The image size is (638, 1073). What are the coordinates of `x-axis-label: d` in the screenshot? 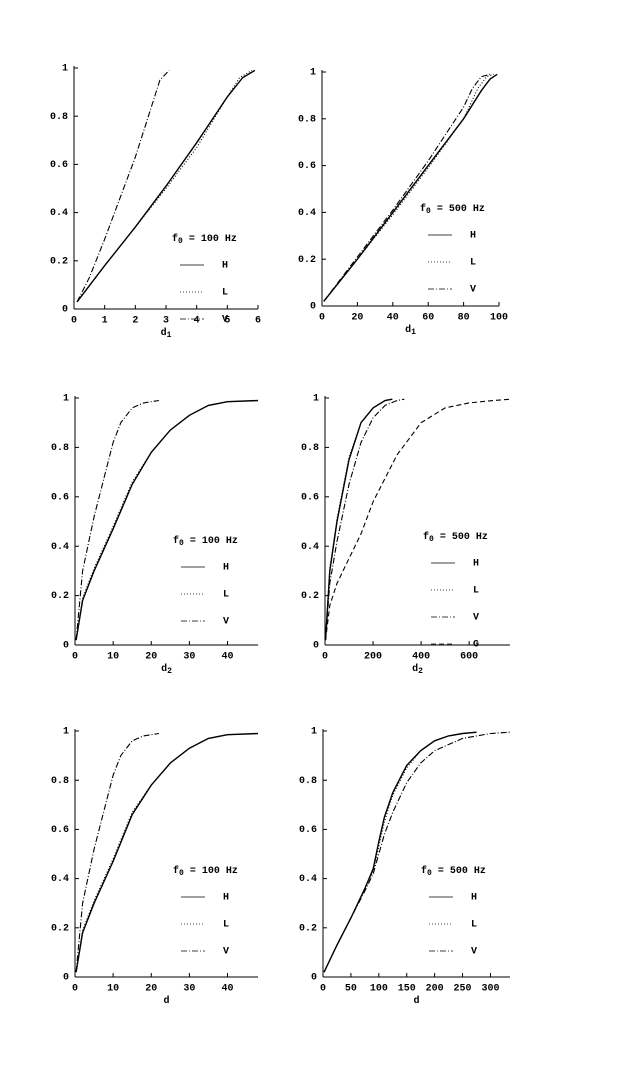 It's located at (416, 1001).